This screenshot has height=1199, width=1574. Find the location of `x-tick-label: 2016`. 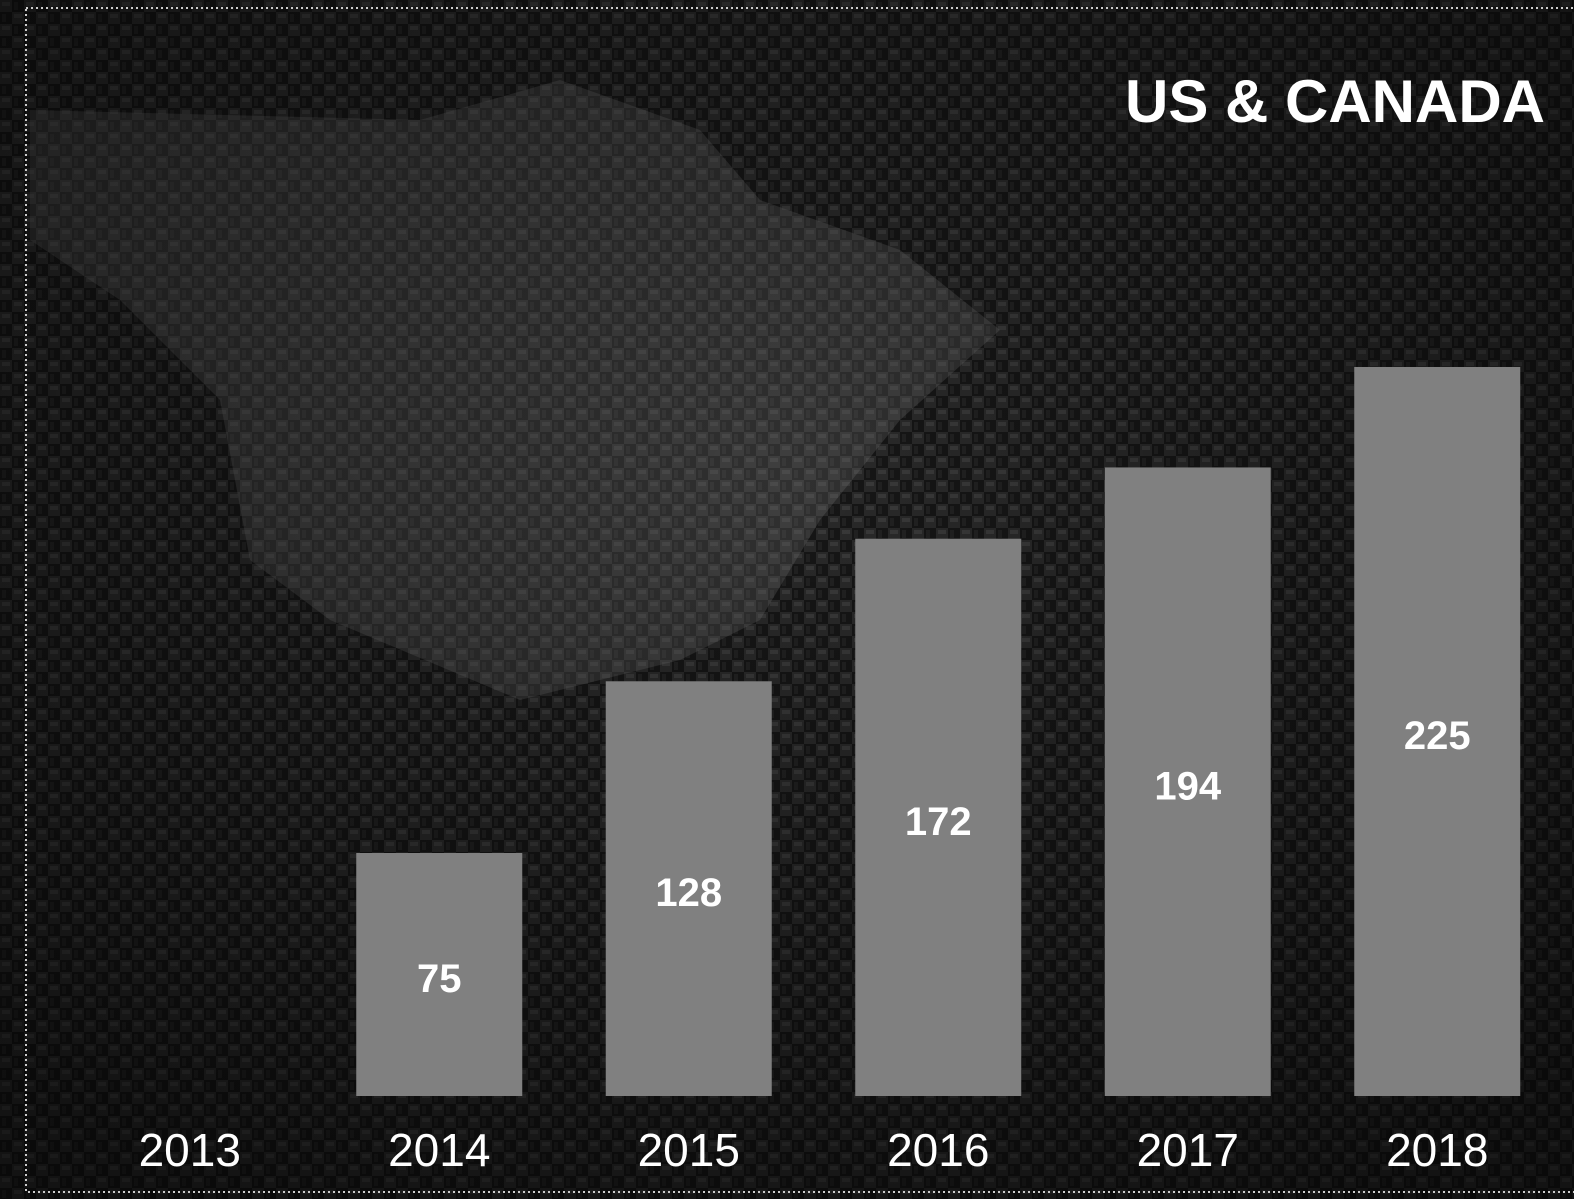

x-tick-label: 2016 is located at coordinates (938, 1150).